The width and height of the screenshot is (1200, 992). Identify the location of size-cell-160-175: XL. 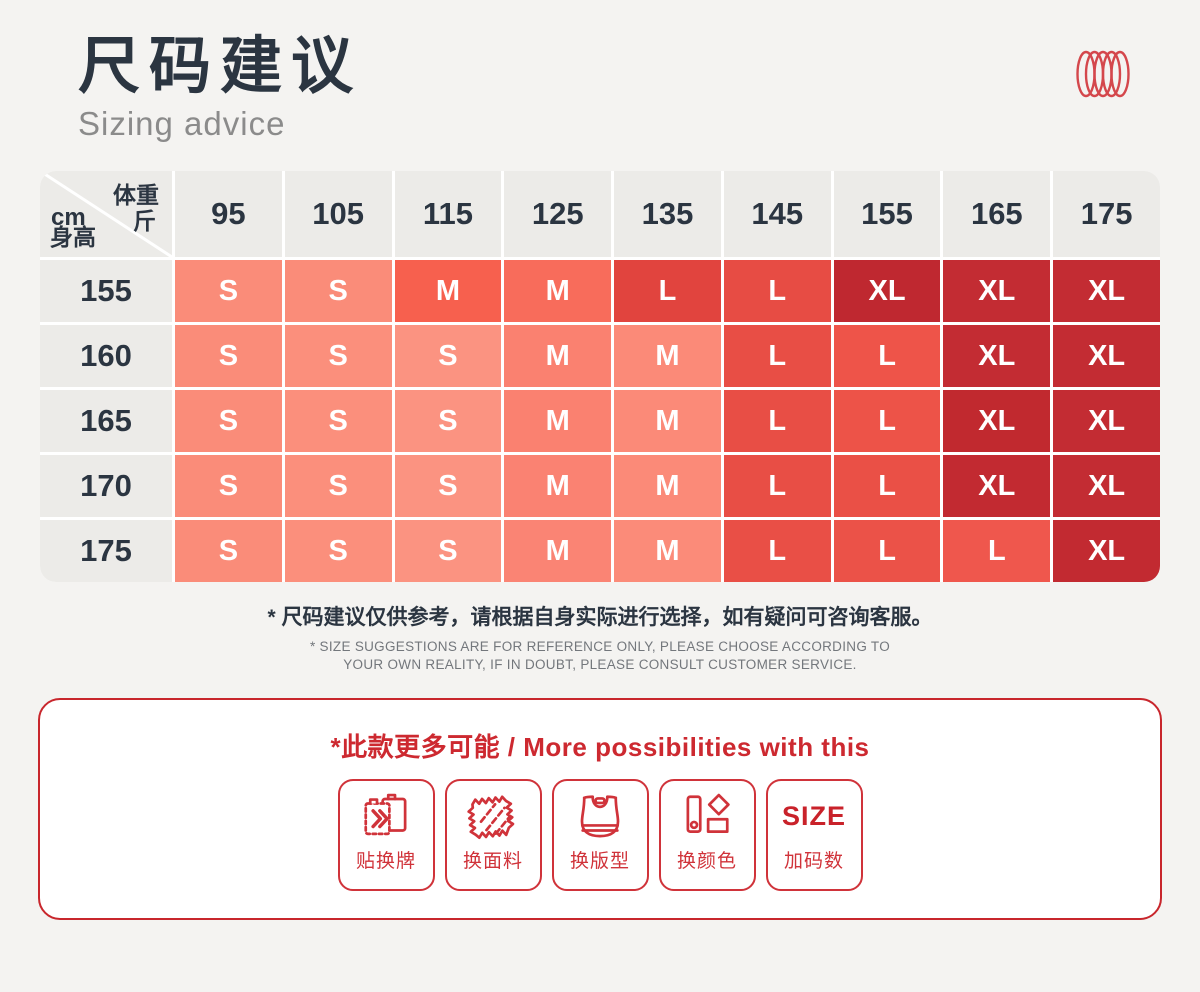
(1106, 356).